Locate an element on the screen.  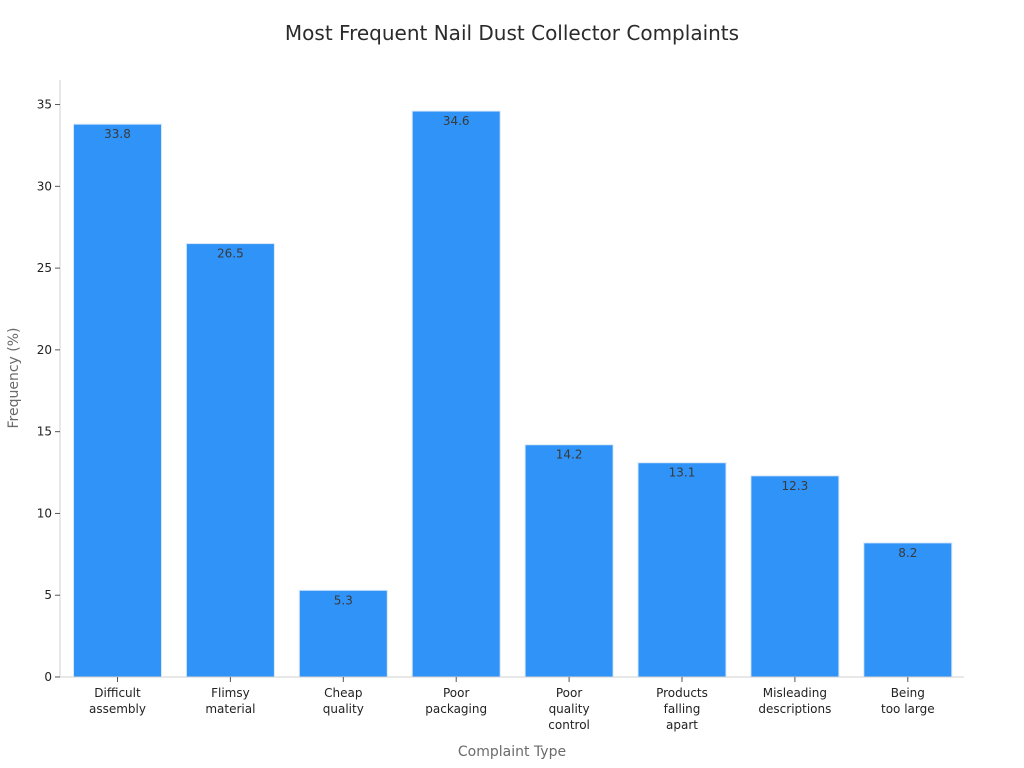
y-tick-label: 5 is located at coordinates (48, 595).